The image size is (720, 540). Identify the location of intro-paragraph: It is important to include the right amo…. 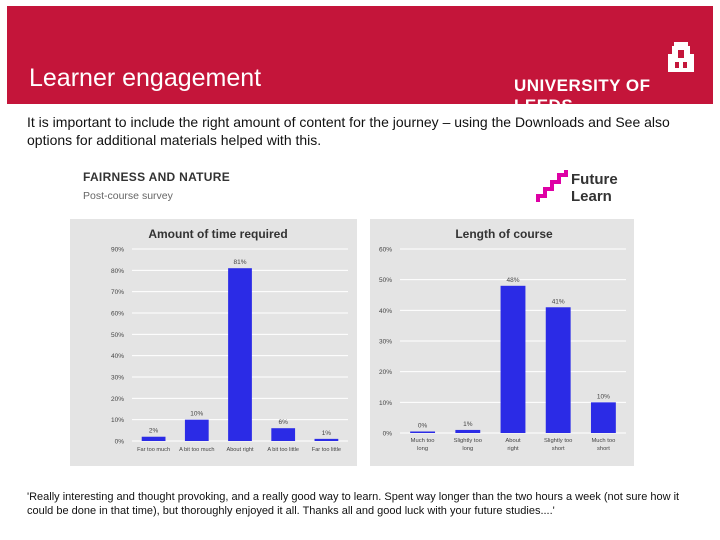
(348, 131).